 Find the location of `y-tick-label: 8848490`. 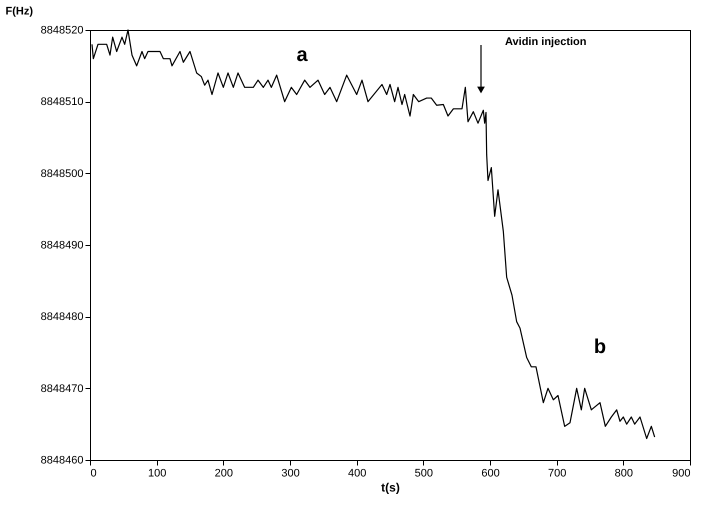

y-tick-label: 8848490 is located at coordinates (62, 246).